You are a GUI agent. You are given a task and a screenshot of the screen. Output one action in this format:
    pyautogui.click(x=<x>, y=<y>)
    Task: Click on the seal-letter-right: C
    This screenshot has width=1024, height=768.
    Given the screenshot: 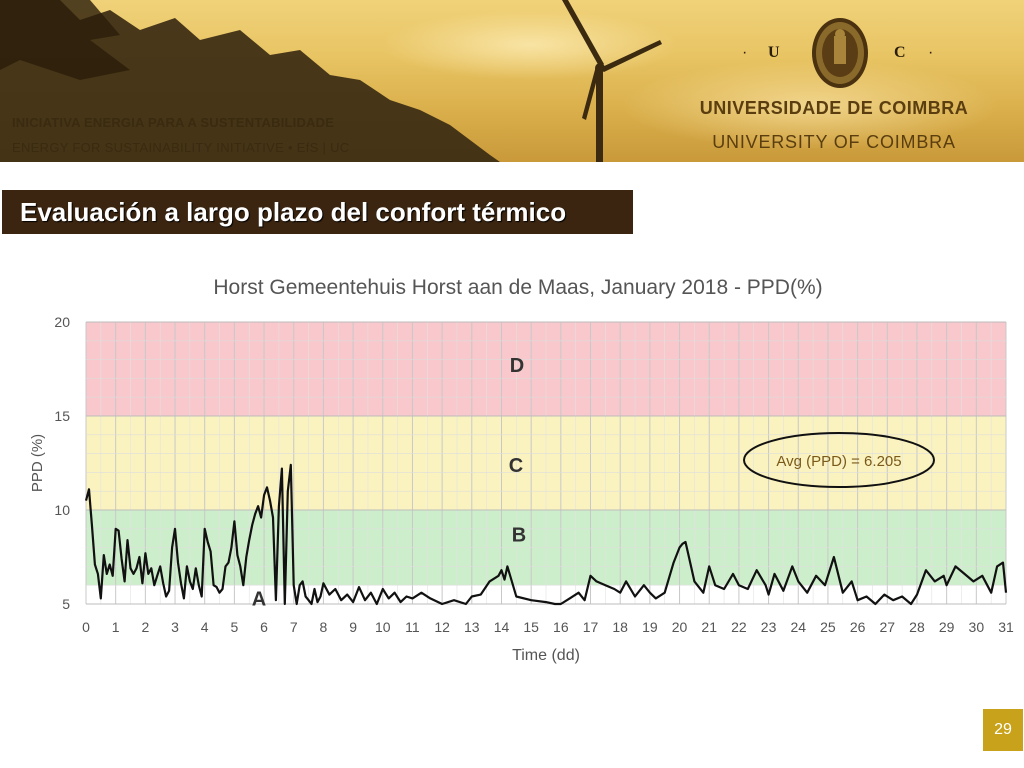 What is the action you would take?
    pyautogui.click(x=900, y=52)
    